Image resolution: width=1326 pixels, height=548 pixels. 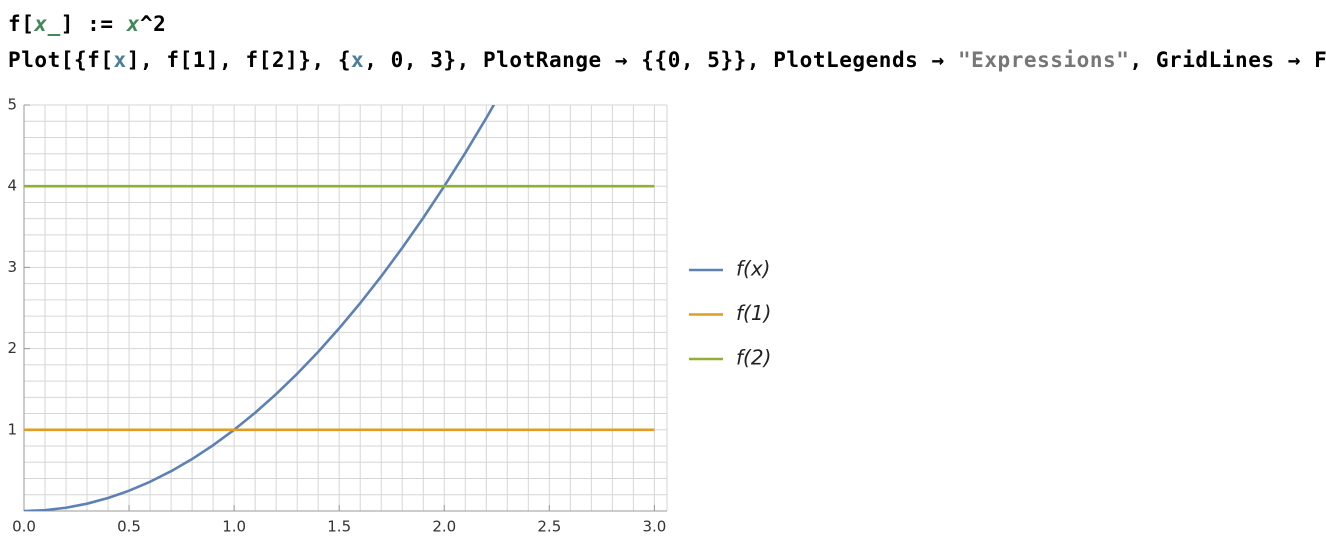 What do you see at coordinates (753, 269) in the screenshot?
I see `legend-label: f(x)` at bounding box center [753, 269].